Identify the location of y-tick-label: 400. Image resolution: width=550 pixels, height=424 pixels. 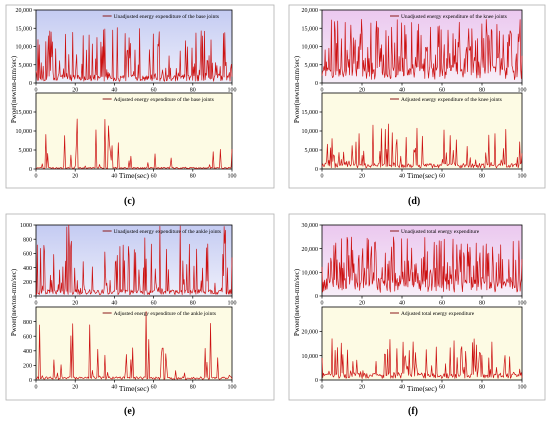
(27, 269).